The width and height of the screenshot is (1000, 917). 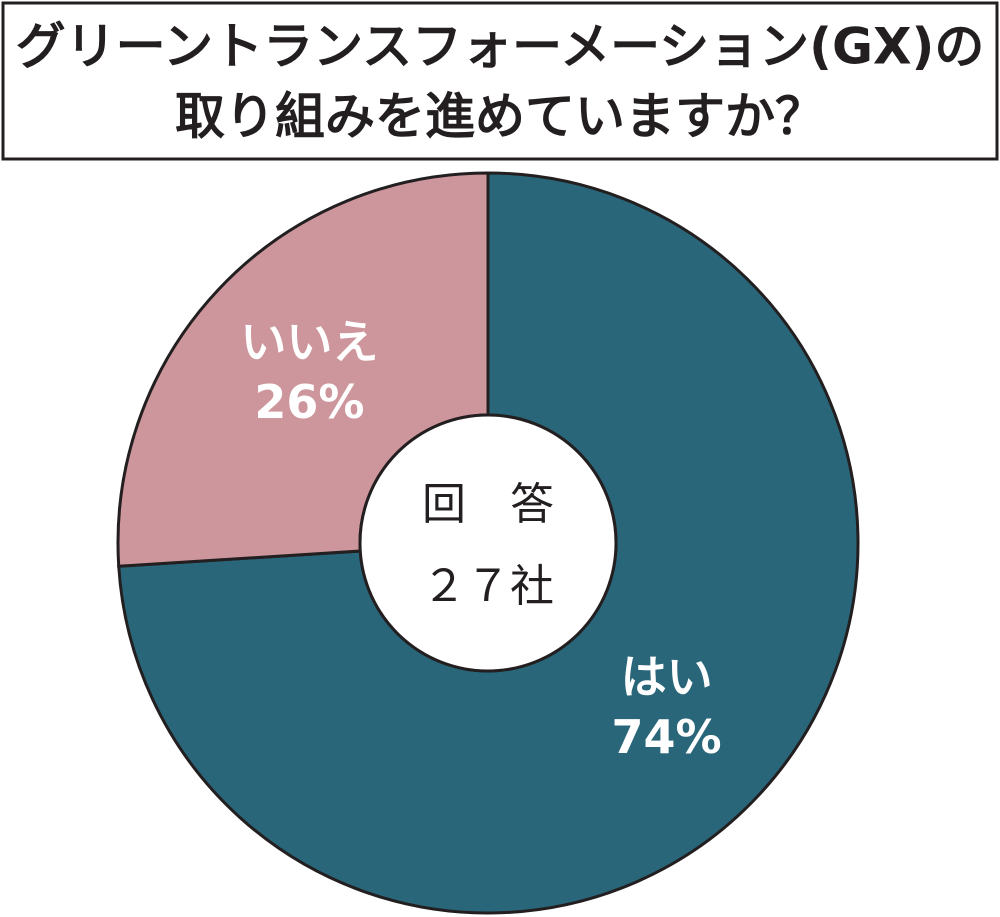 What do you see at coordinates (667, 737) in the screenshot?
I see `slice-value-label: 74%` at bounding box center [667, 737].